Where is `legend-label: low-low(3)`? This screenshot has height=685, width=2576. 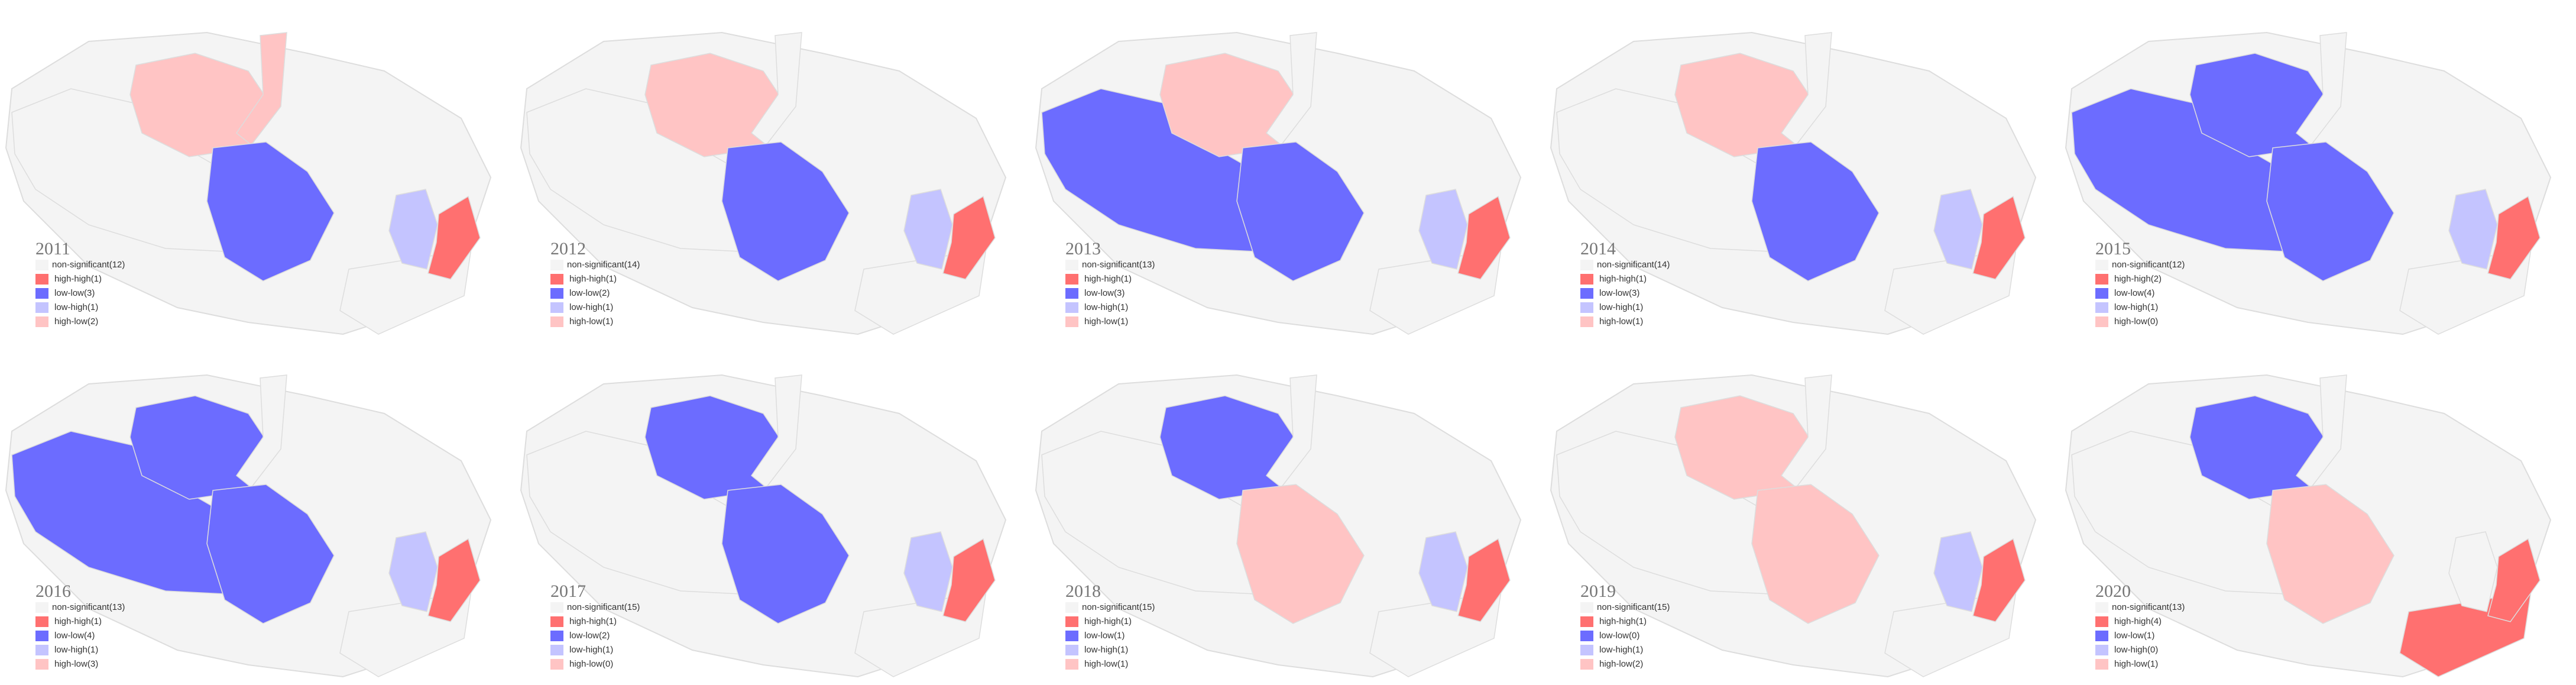
legend-label: low-low(3) is located at coordinates (1619, 293).